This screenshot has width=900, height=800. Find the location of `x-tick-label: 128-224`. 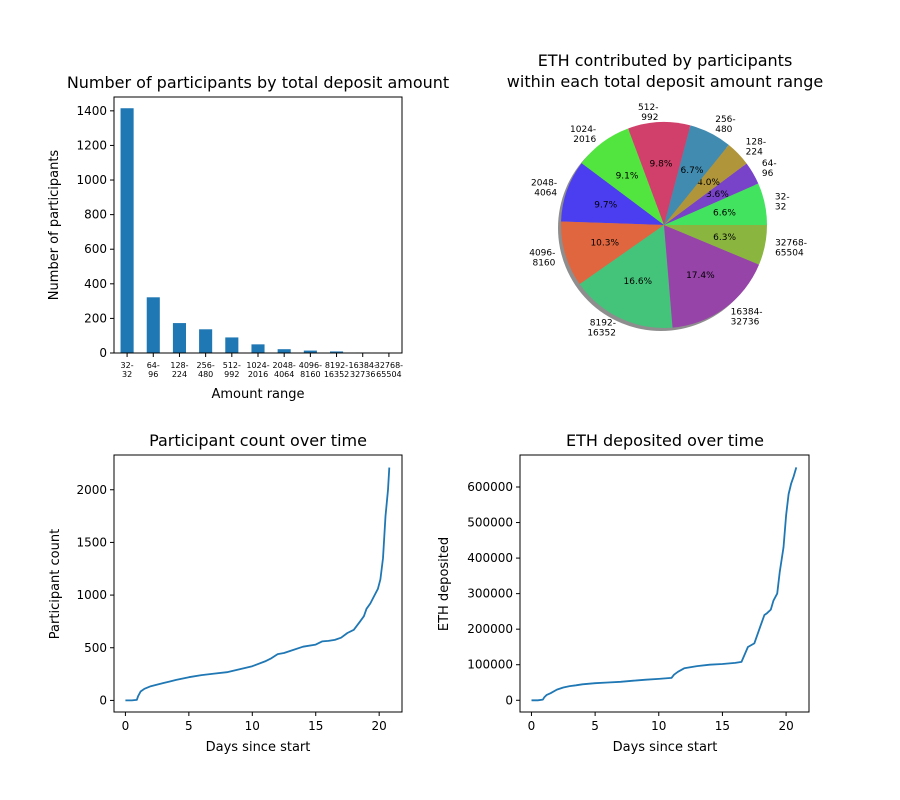

x-tick-label: 128-224 is located at coordinates (179, 370).